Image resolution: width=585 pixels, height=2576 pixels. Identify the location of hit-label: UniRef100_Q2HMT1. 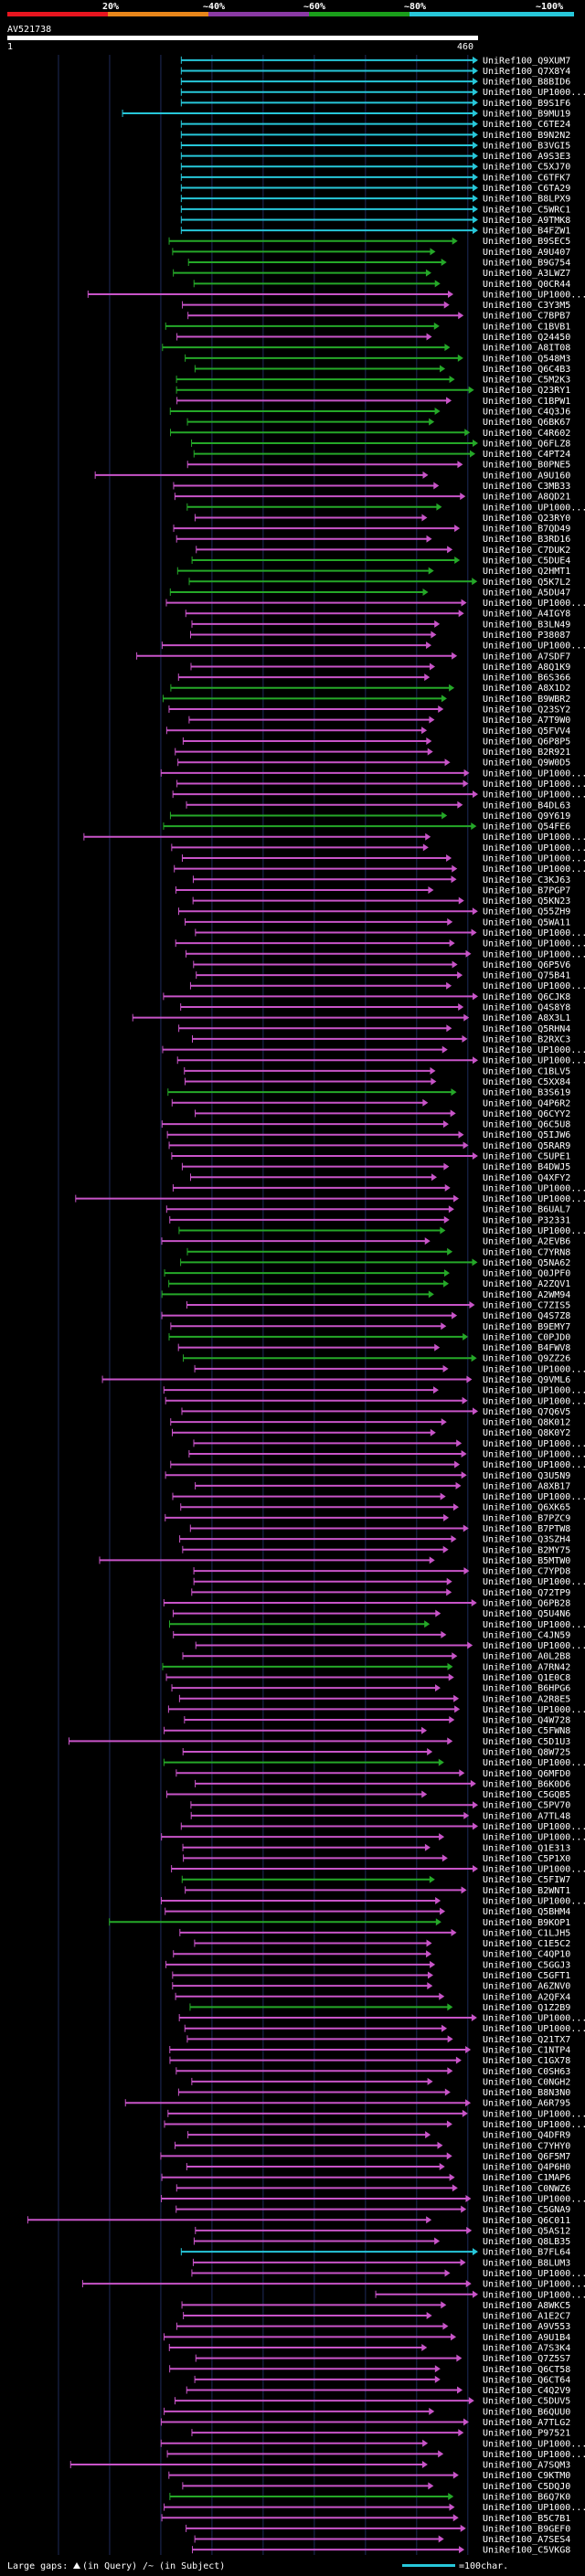
(527, 572).